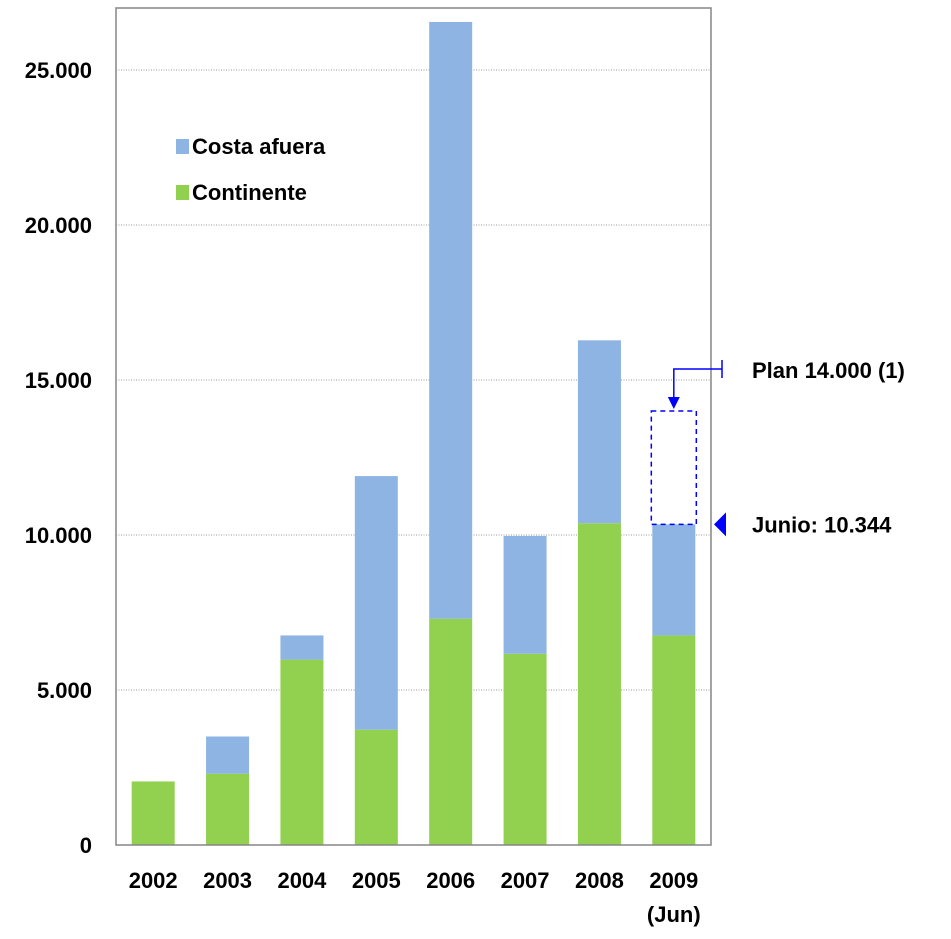  I want to click on plan-annotation-label: Plan 14.000 (1), so click(828, 370).